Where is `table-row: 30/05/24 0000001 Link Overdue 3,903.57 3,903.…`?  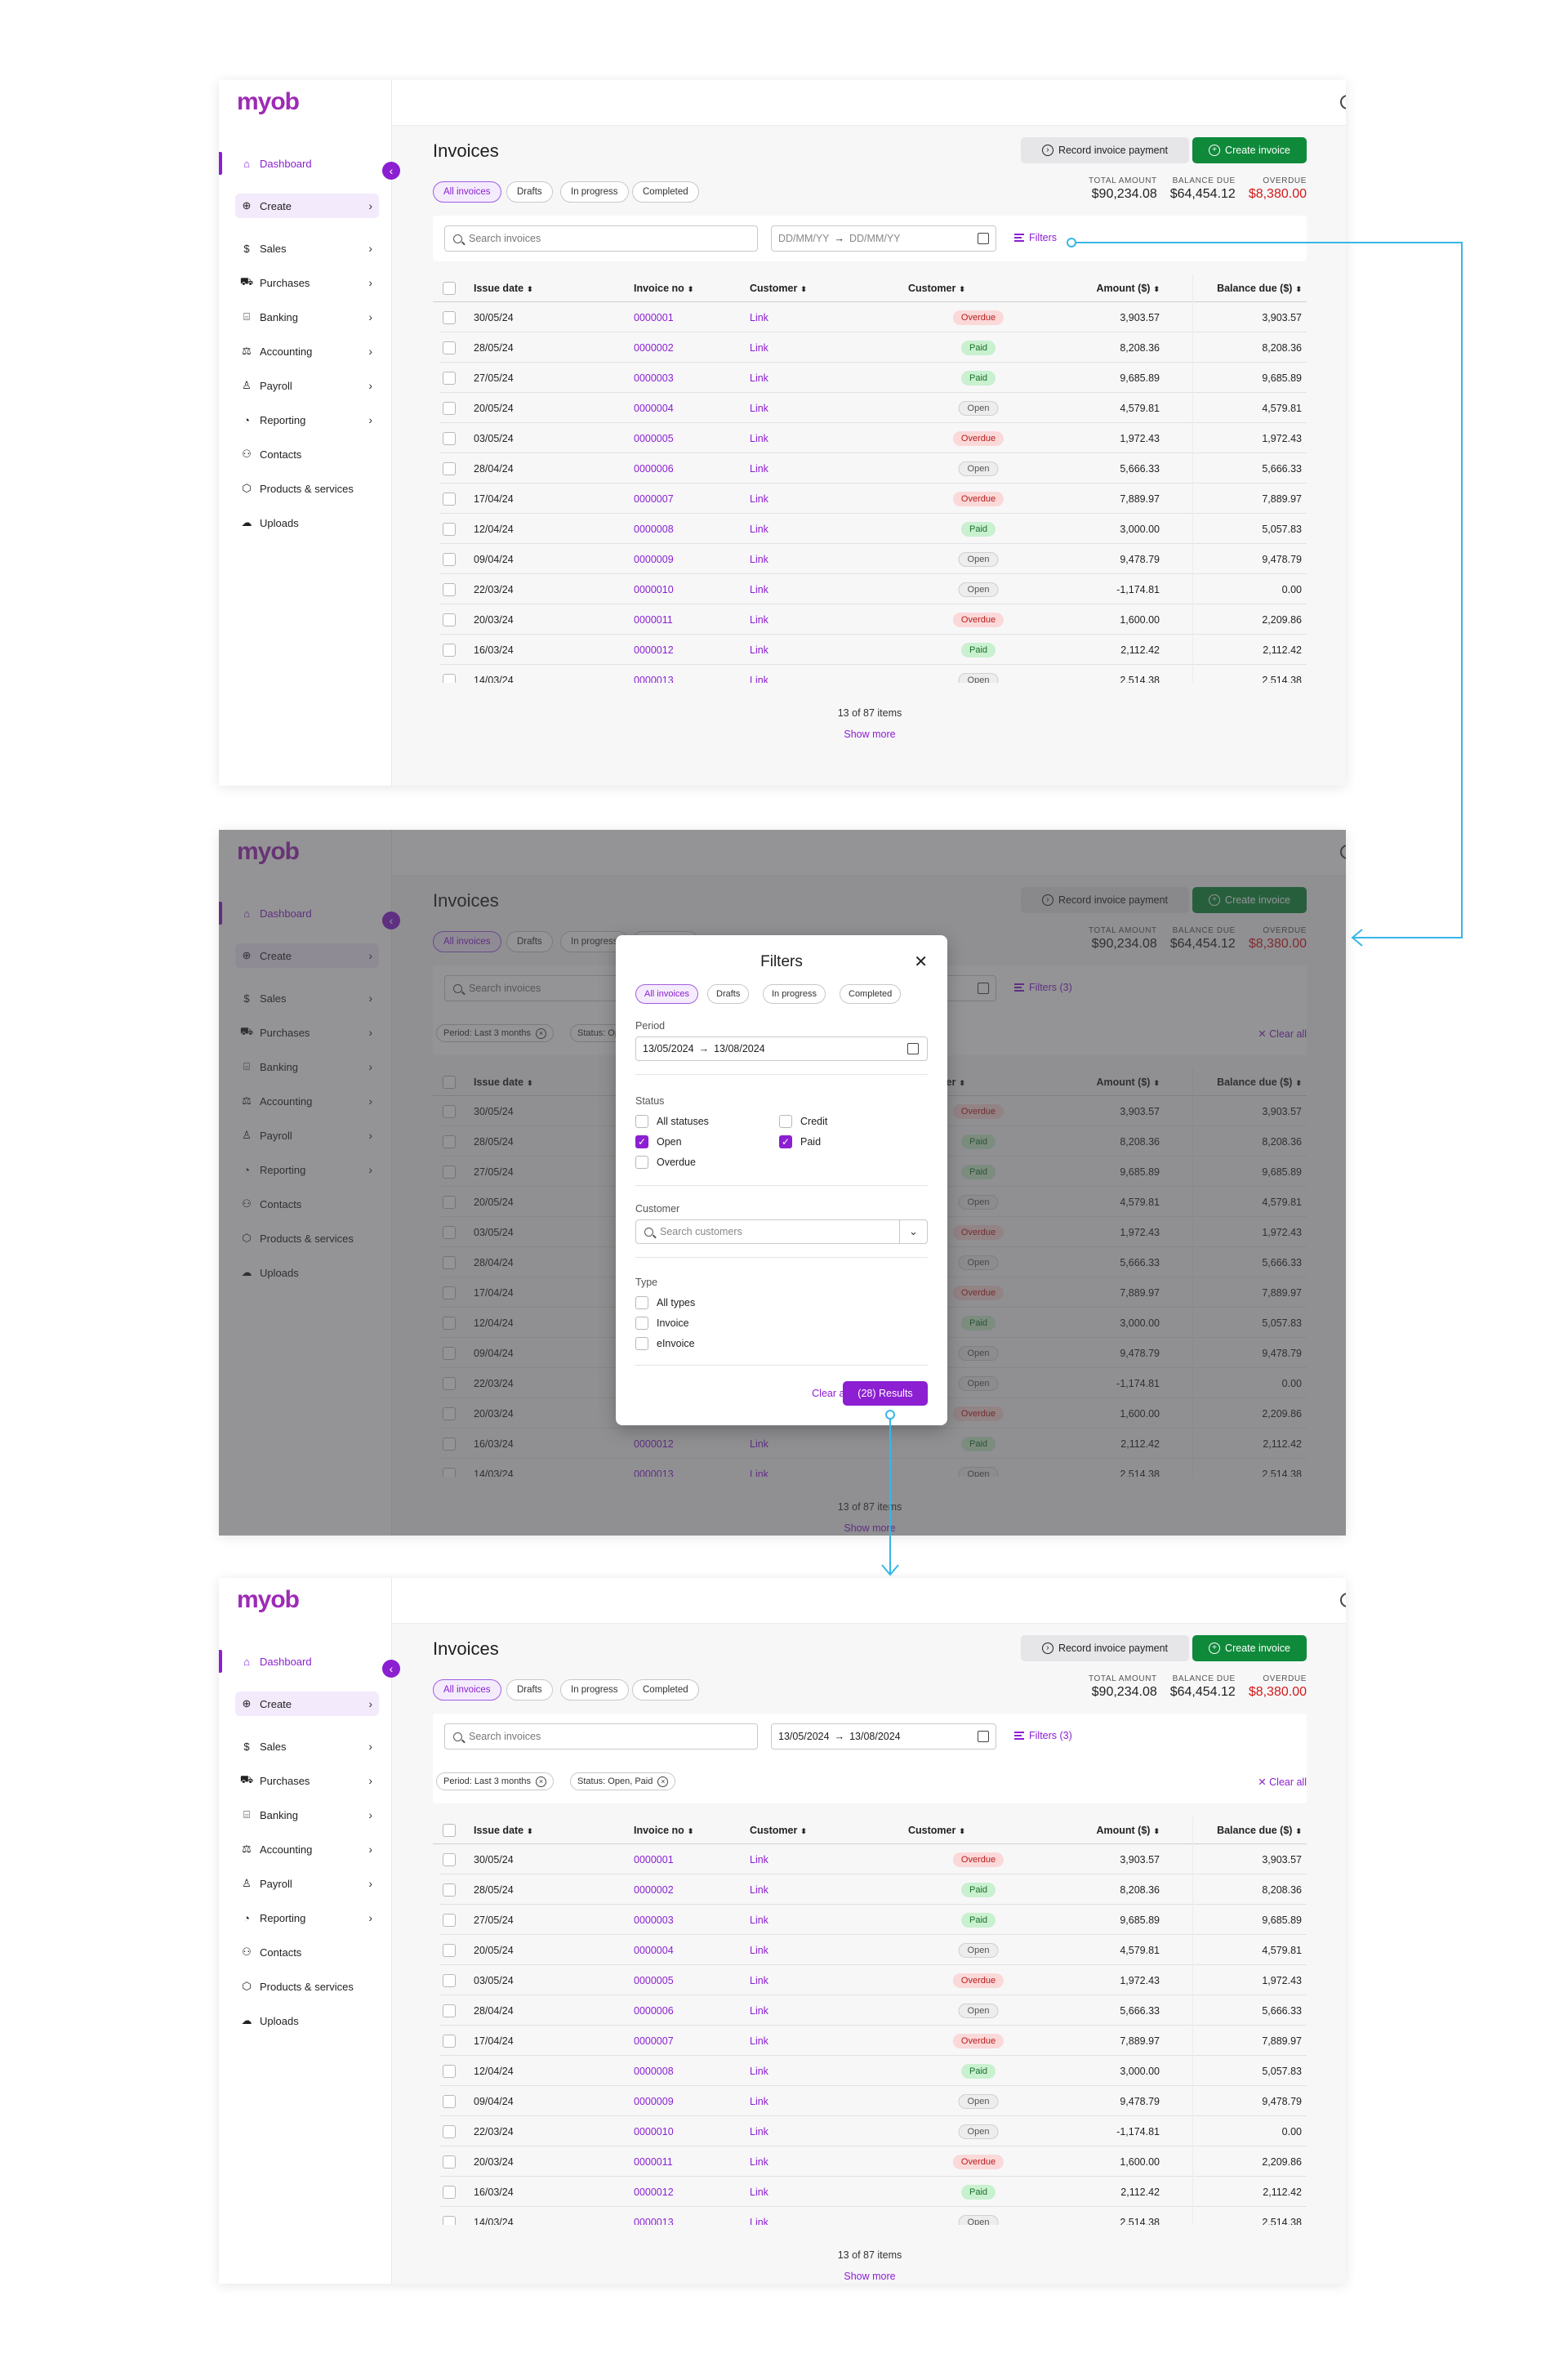 table-row: 30/05/24 0000001 Link Overdue 3,903.57 3,903.… is located at coordinates (870, 1859).